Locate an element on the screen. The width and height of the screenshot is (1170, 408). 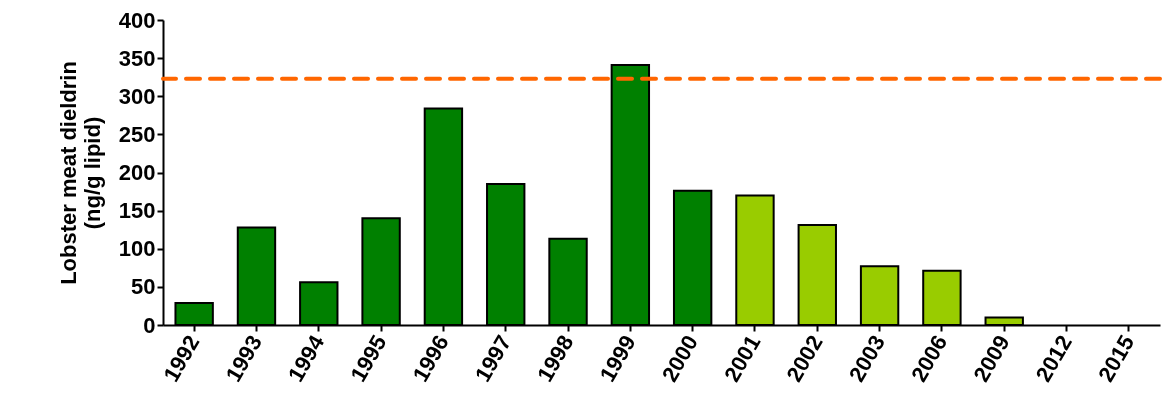
y-tick-label: 150 is located at coordinates (137, 211).